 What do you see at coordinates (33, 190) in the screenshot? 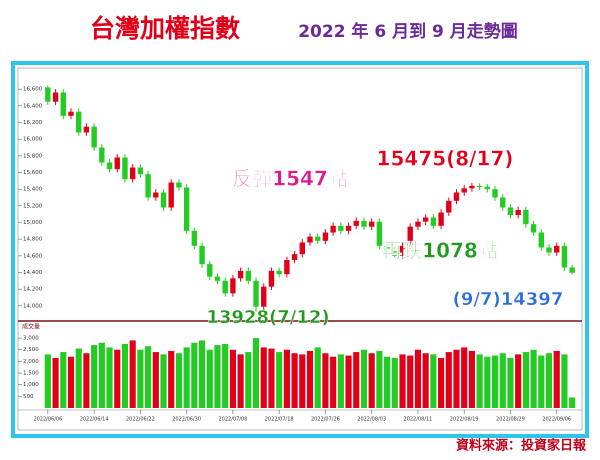
I see `y-tick-label: 15,400` at bounding box center [33, 190].